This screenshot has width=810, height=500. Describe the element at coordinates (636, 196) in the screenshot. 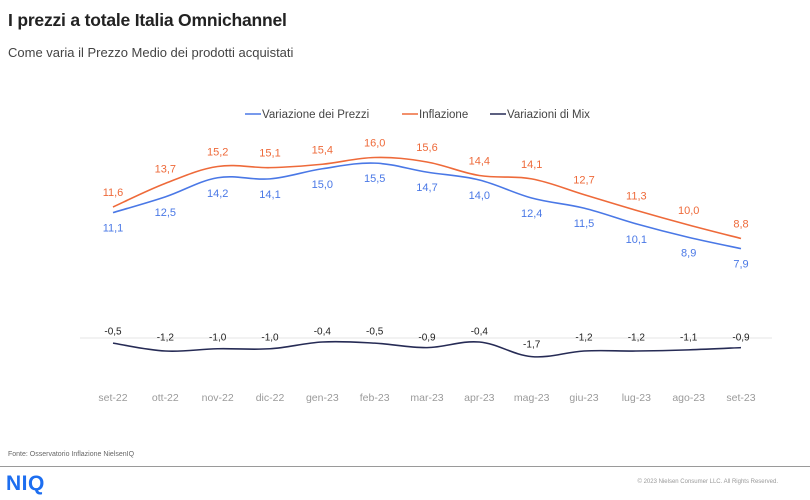

I see `data-label: 11,3` at that location.